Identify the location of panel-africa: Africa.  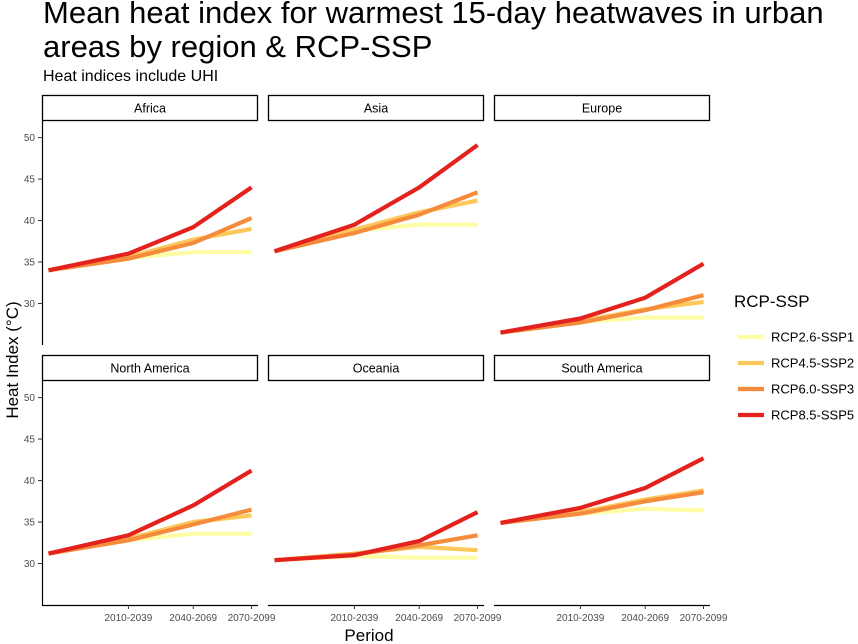
(150, 183).